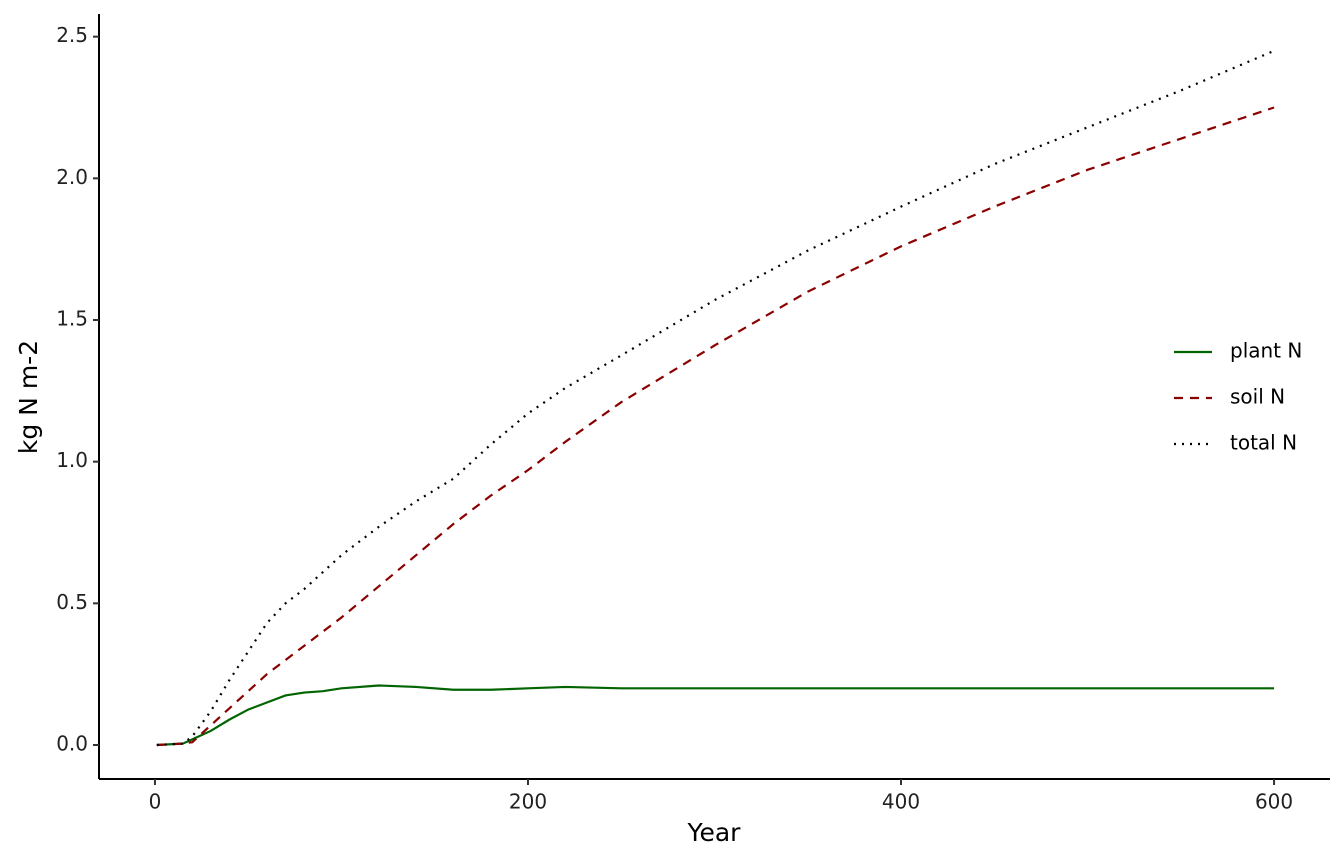 Image resolution: width=1344 pixels, height=865 pixels. What do you see at coordinates (528, 802) in the screenshot?
I see `x-tick-label: 200` at bounding box center [528, 802].